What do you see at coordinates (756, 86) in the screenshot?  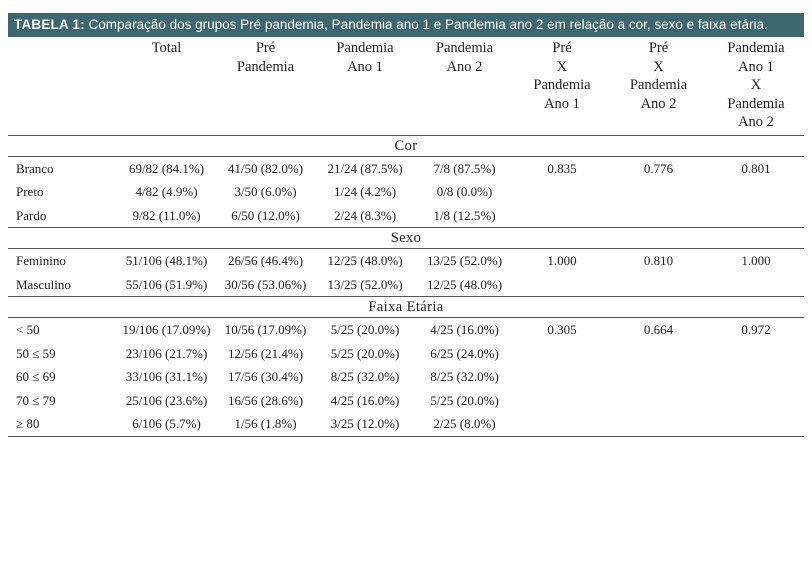 I see `column-header: Pandemia Ano 1 X Pandemia Ano 2` at bounding box center [756, 86].